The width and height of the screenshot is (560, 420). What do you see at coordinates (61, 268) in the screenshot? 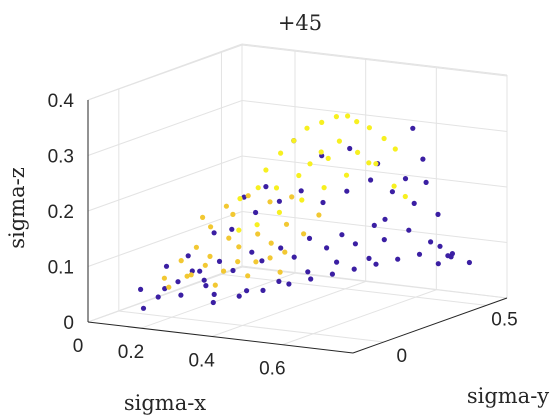
I see `z-tick-label: 0.1` at bounding box center [61, 268].